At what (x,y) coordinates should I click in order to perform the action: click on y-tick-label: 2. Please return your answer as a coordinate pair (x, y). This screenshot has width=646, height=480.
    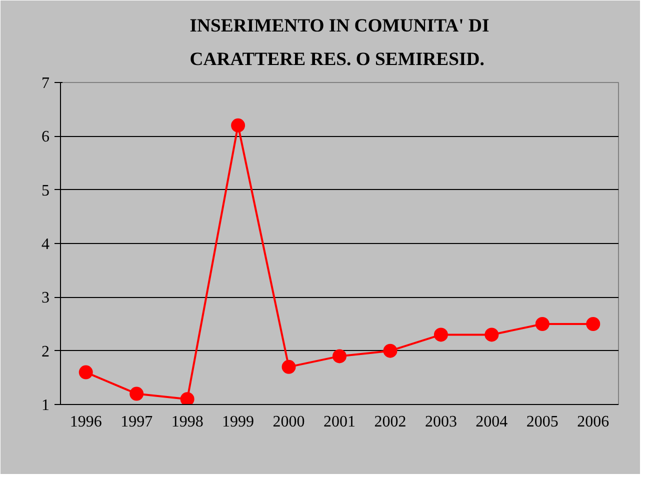
    Looking at the image, I should click on (46, 351).